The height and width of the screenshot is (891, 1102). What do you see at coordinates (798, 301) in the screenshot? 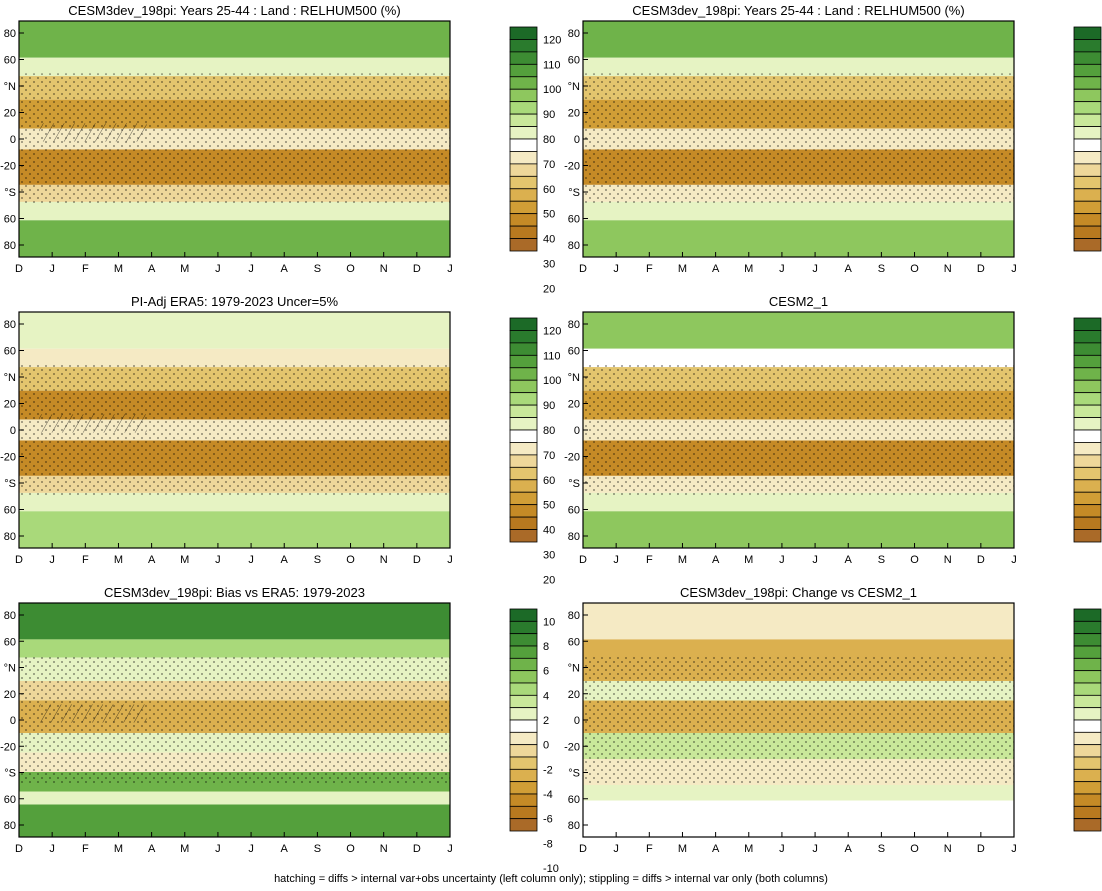
I see `panel-title: CESM2_1` at bounding box center [798, 301].